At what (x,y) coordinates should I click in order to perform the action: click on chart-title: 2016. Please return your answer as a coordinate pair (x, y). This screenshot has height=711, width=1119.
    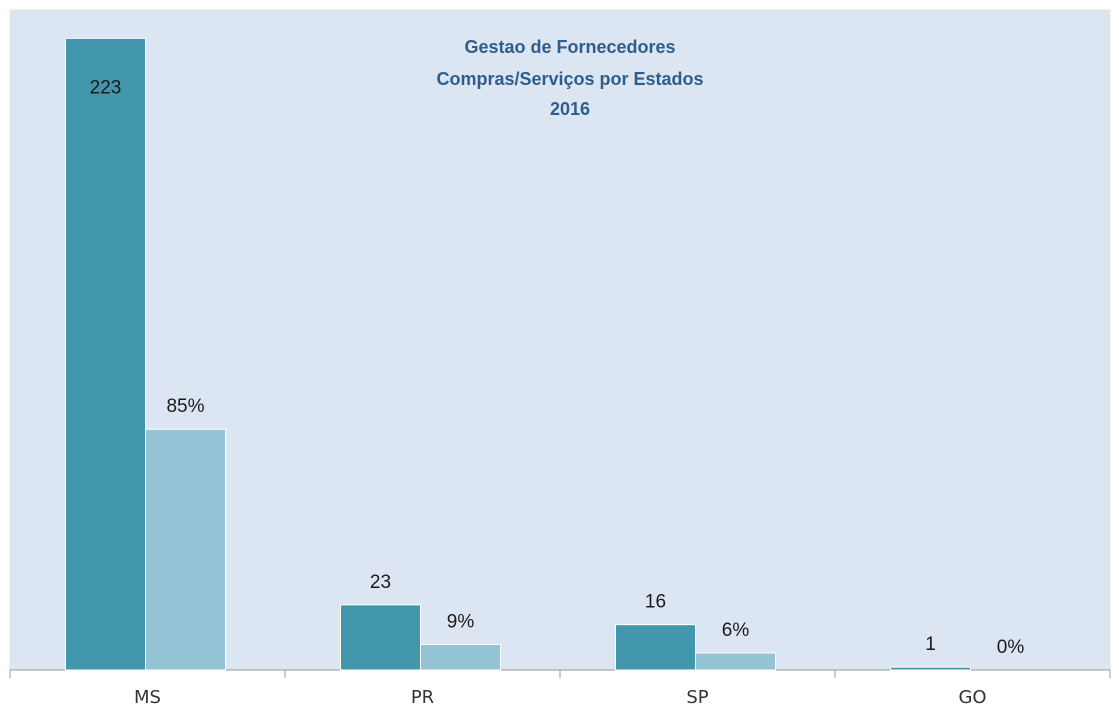
    Looking at the image, I should click on (570, 109).